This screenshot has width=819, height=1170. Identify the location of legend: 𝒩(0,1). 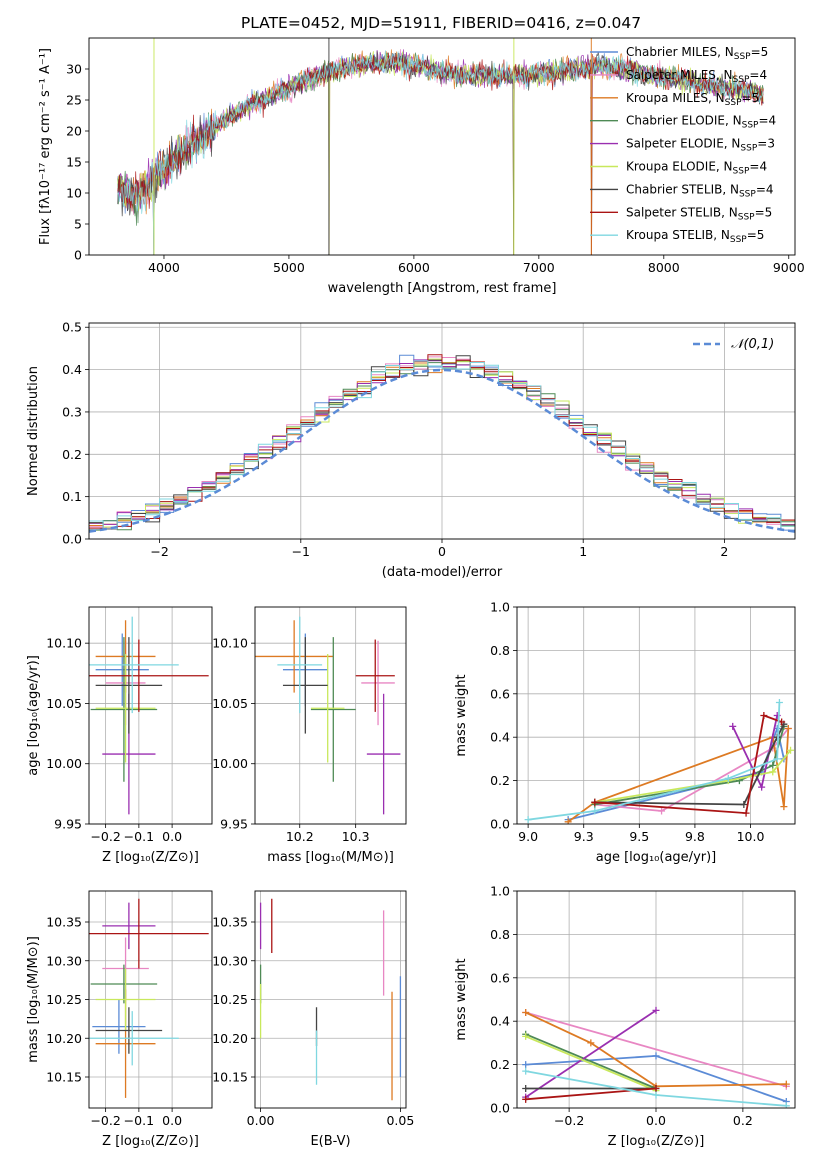
(733, 344).